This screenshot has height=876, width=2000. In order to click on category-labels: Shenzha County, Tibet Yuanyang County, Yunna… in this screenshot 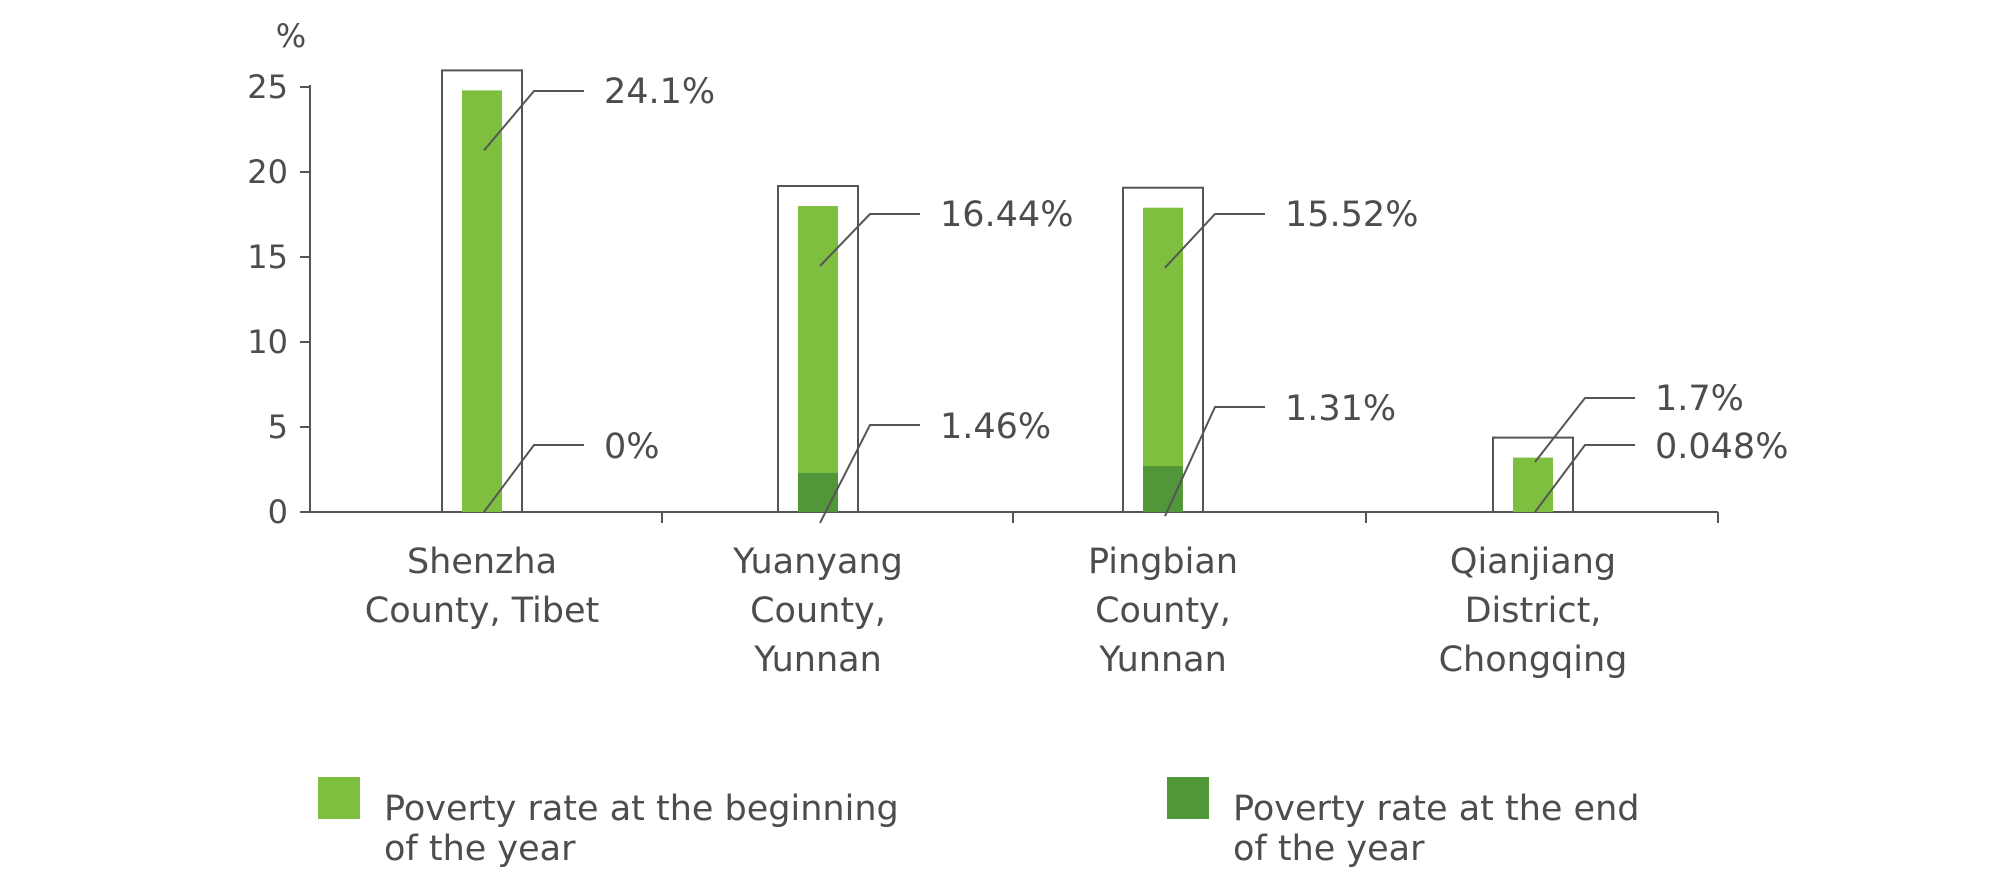, I will do `click(996, 611)`.